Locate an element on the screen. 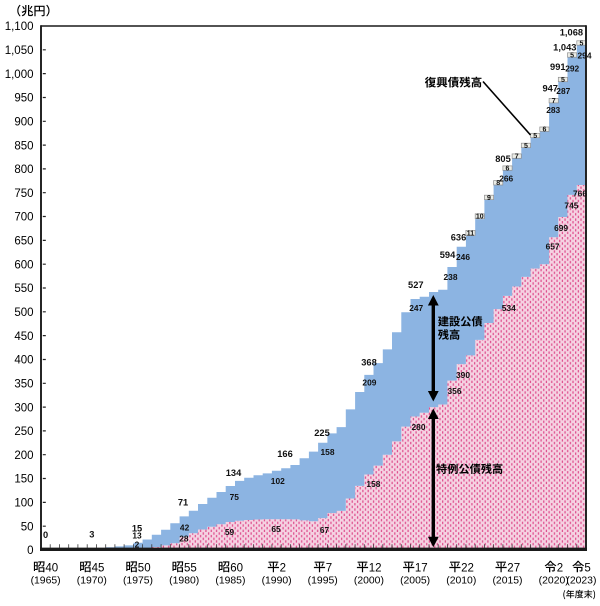 The width and height of the screenshot is (600, 606). svg-text: 166 is located at coordinates (285, 454).